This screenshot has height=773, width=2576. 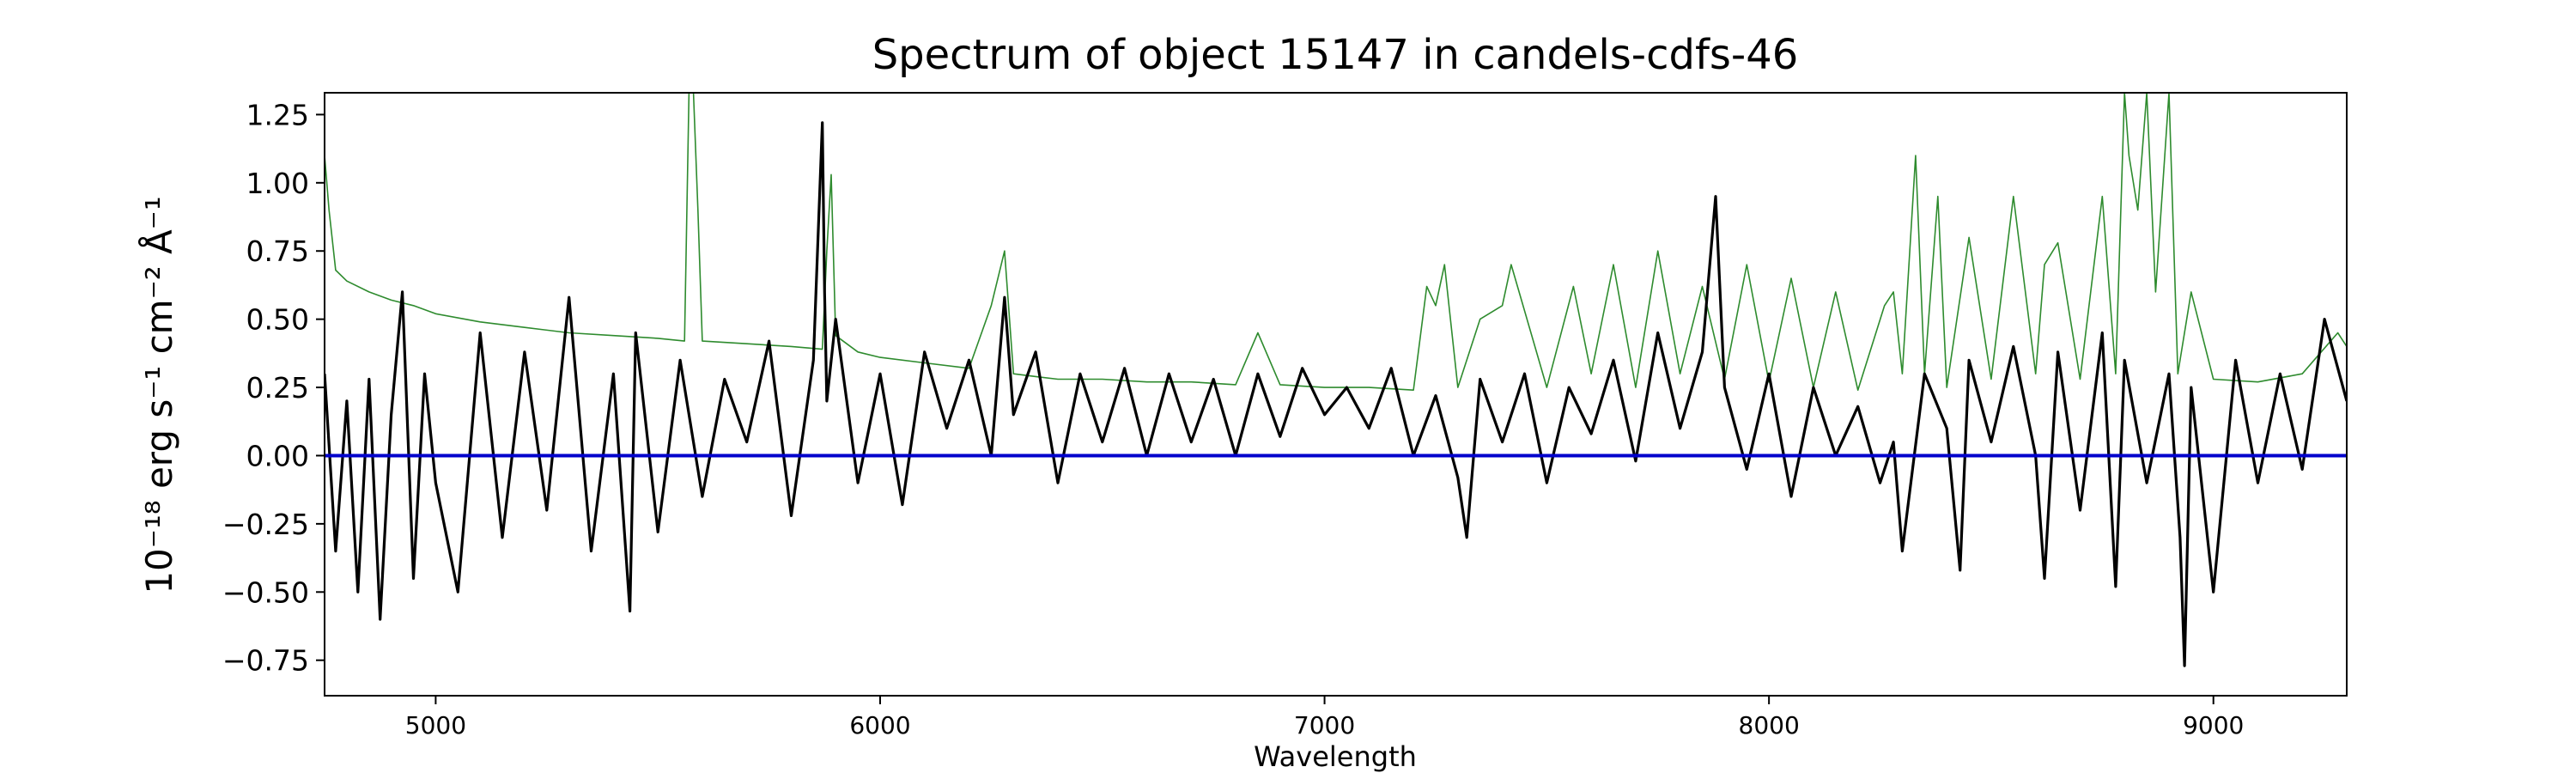 What do you see at coordinates (278, 388) in the screenshot?
I see `y-tick-label: 0.25` at bounding box center [278, 388].